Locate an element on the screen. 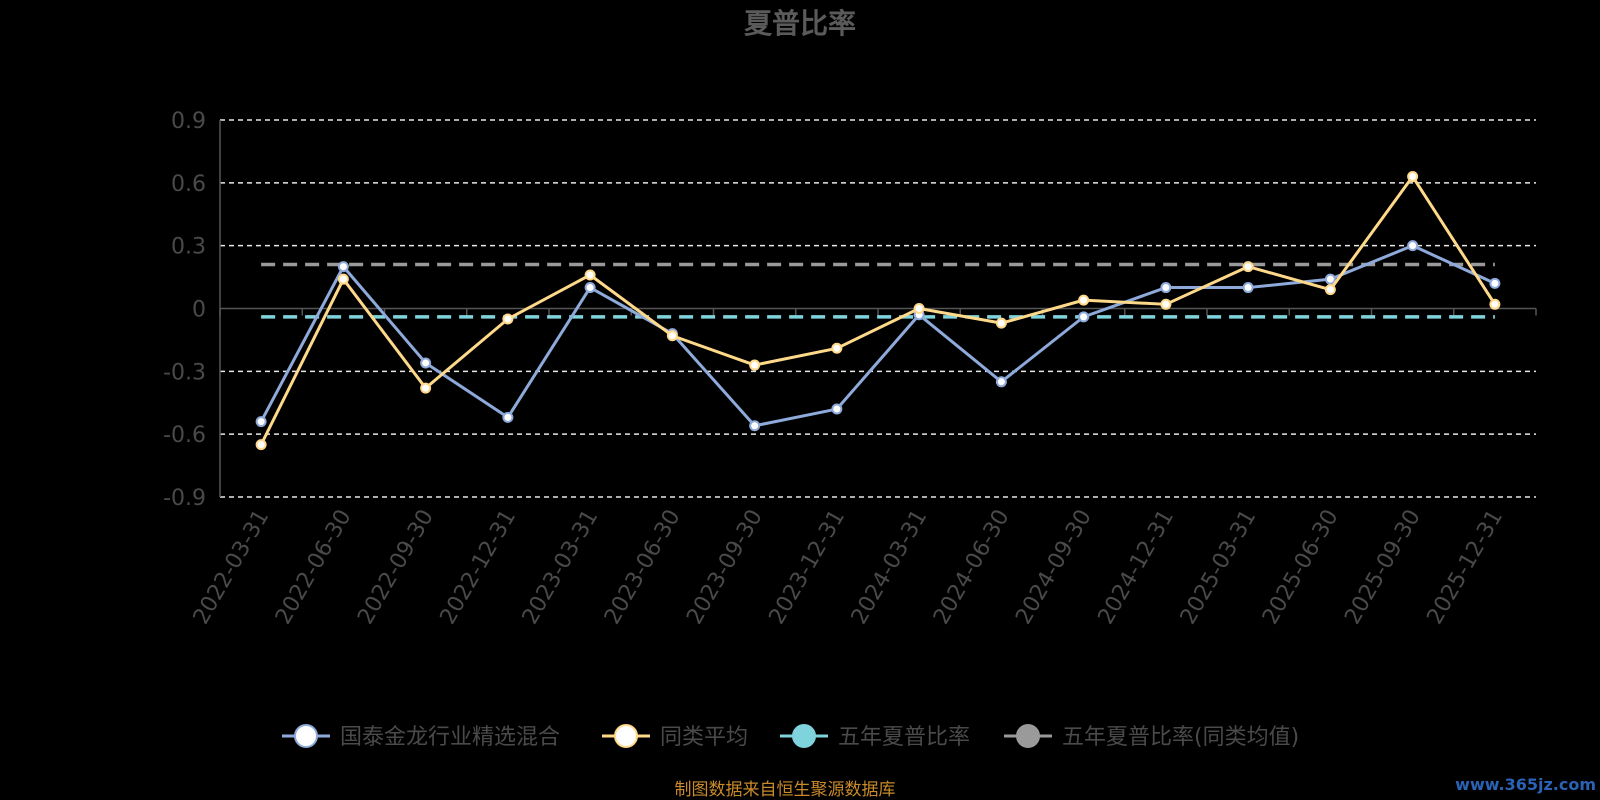 The width and height of the screenshot is (1600, 800). x-tick-label: 2024-09-30 is located at coordinates (1054, 567).